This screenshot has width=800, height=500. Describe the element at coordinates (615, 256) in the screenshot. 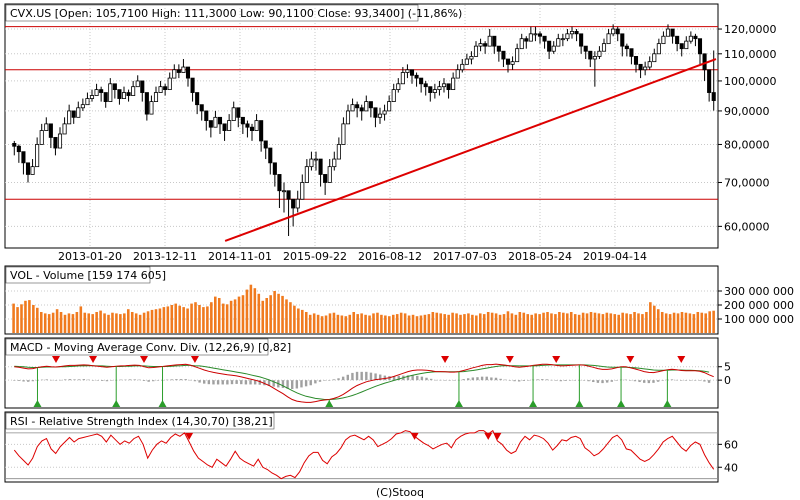

I see `price-xtick-label: 2019-04-14` at that location.